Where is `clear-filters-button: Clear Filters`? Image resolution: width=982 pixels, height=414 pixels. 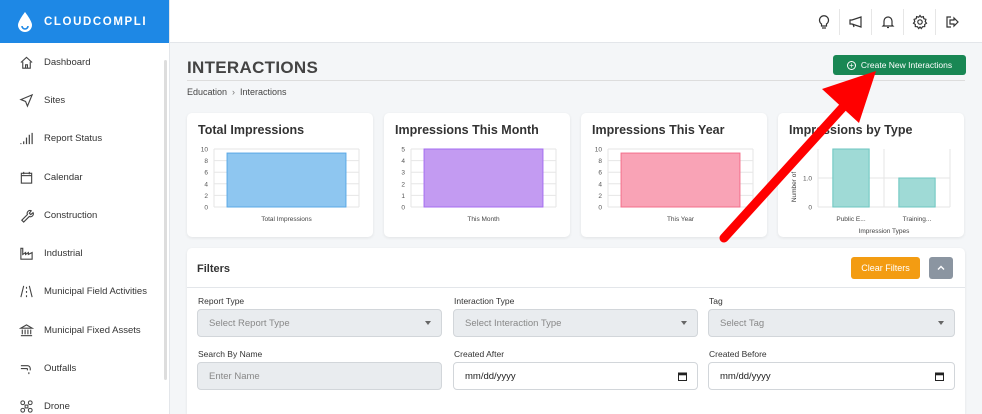 clear-filters-button: Clear Filters is located at coordinates (885, 268).